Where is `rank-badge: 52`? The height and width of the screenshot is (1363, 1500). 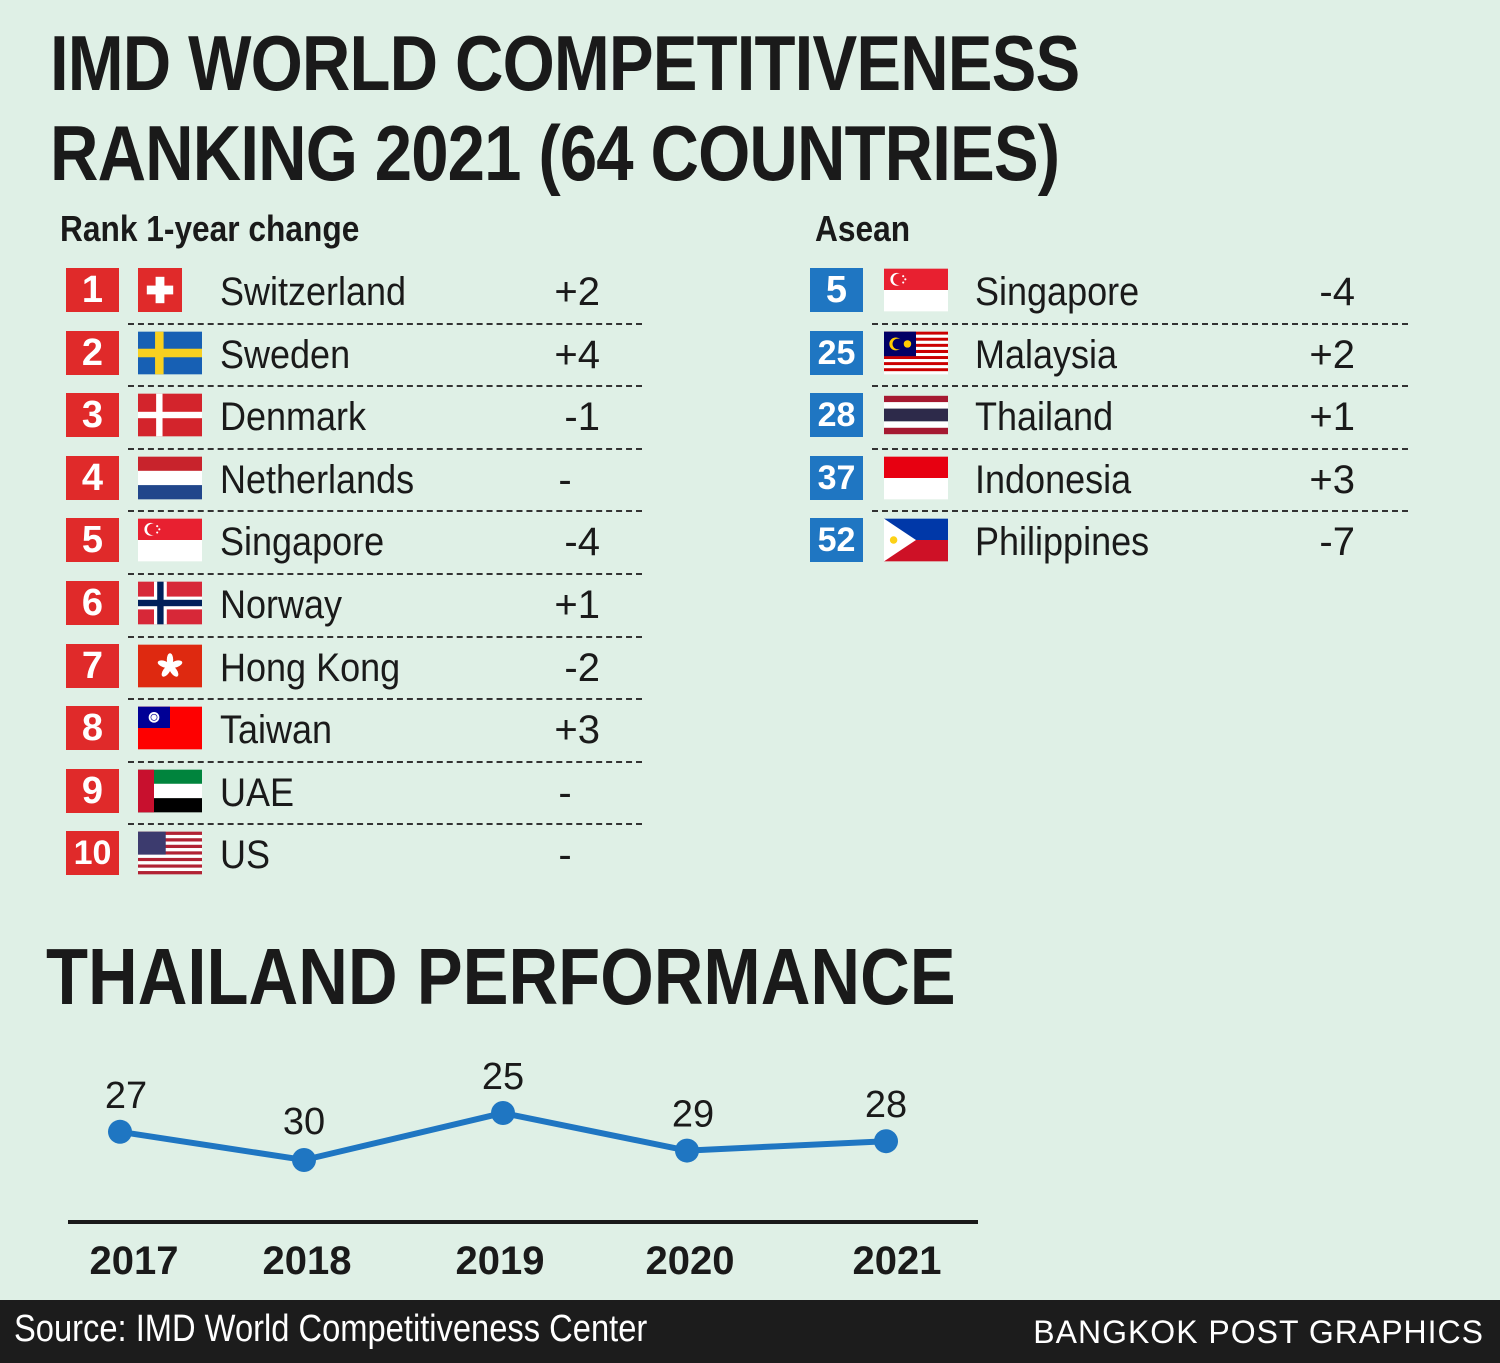 rank-badge: 52 is located at coordinates (836, 540).